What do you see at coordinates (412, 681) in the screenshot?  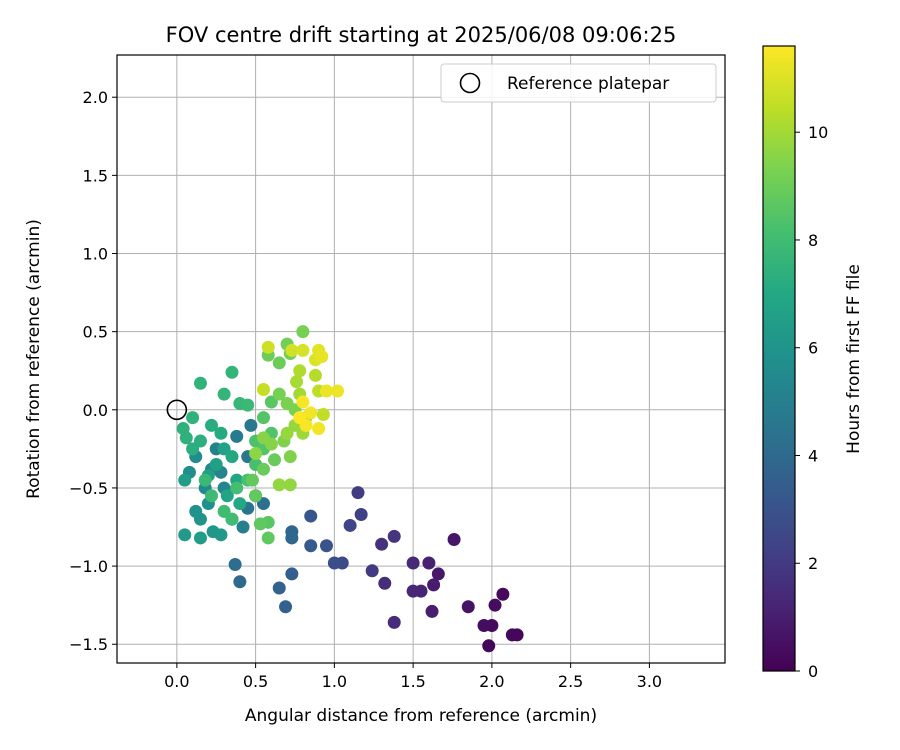 I see `x-tick-label: 1.5` at bounding box center [412, 681].